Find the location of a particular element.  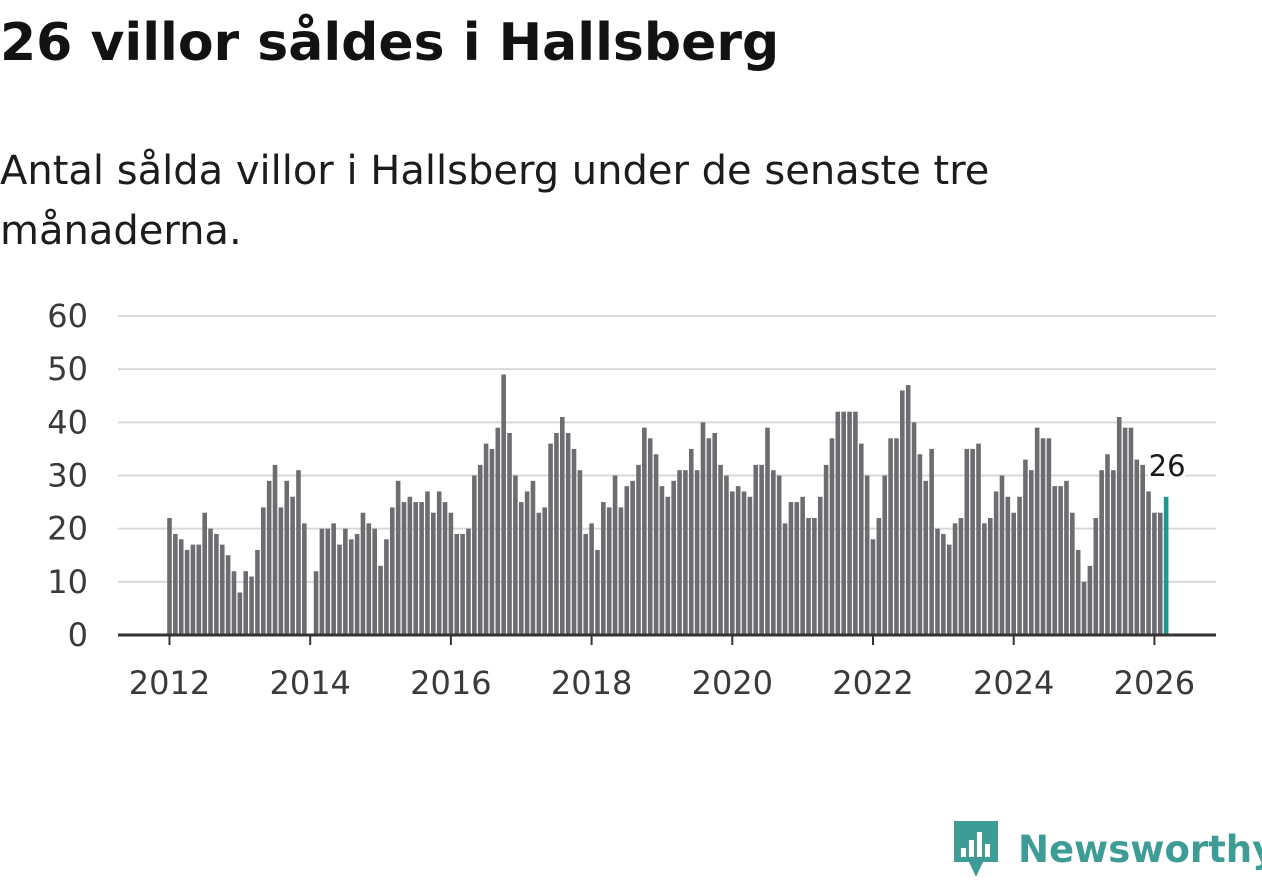

y-tick-label: 50 is located at coordinates (67, 369).